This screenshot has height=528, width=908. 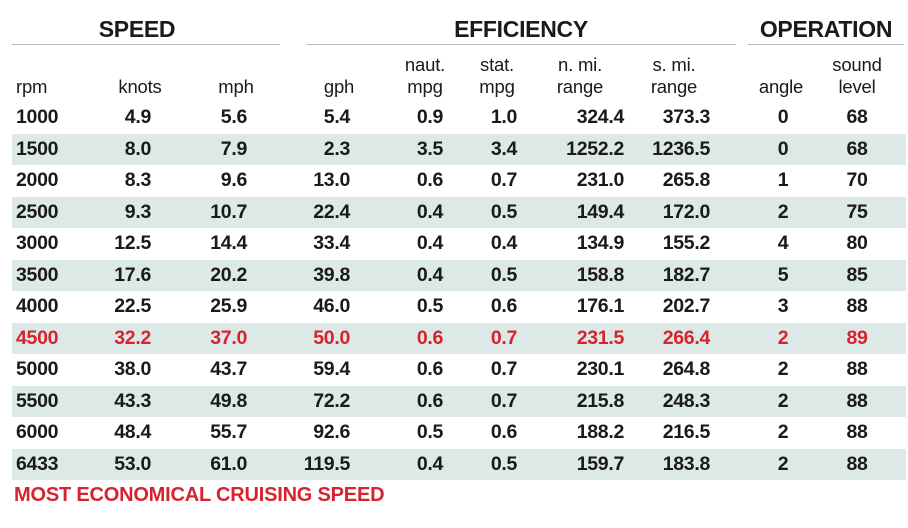 I want to click on cell-gph: 2.3, so click(x=337, y=148).